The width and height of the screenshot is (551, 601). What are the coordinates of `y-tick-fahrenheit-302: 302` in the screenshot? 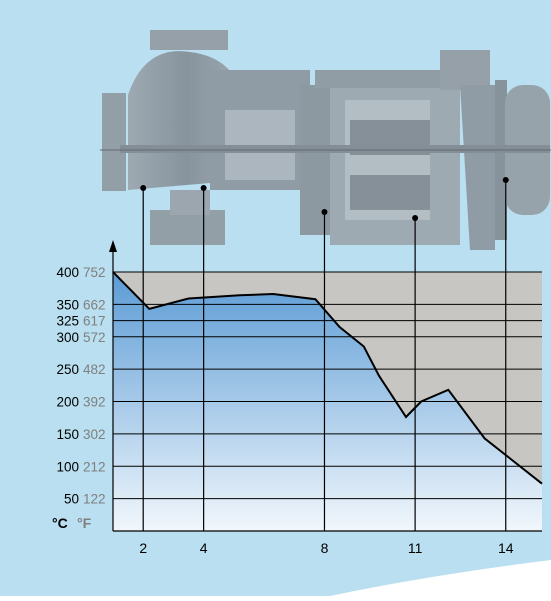 It's located at (94, 434).